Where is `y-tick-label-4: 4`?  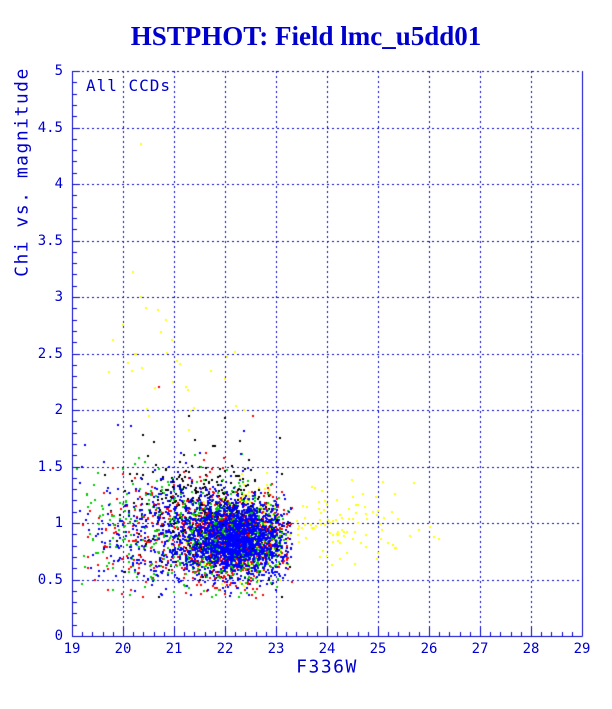 y-tick-label-4: 4 is located at coordinates (58, 184).